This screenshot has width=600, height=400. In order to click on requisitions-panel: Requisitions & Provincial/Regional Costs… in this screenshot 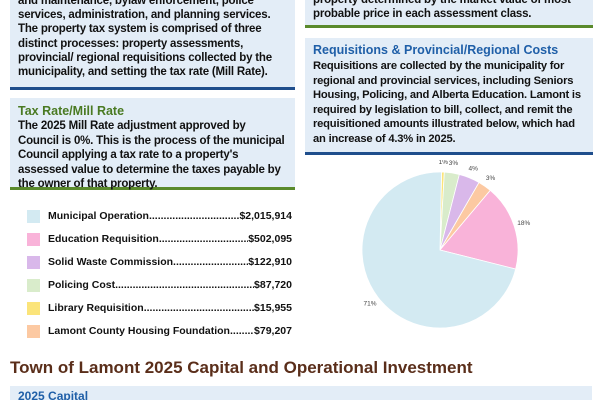, I will do `click(449, 96)`.